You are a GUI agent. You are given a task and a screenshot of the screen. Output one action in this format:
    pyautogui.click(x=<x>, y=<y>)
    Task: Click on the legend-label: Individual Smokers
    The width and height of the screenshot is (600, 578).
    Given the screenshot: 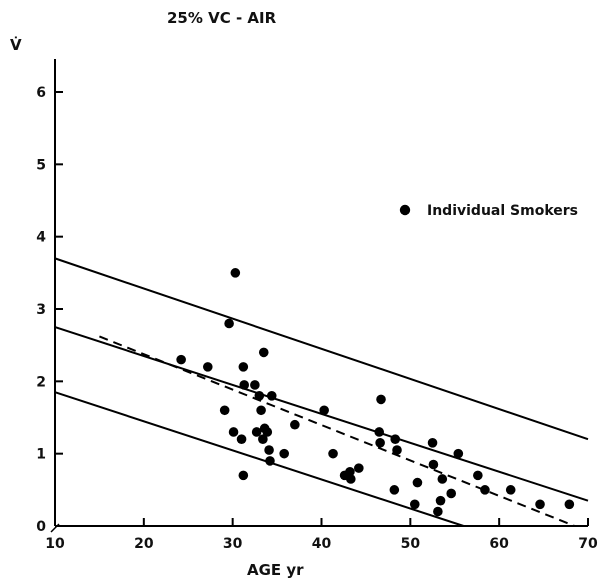 What is the action you would take?
    pyautogui.click(x=502, y=211)
    